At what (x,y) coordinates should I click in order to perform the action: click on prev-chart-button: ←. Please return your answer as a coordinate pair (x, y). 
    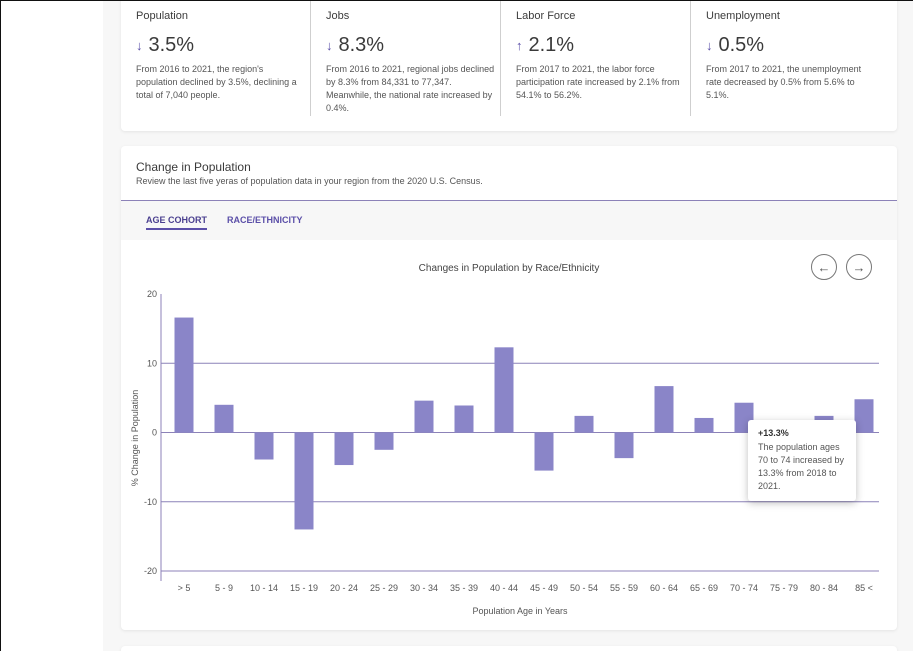
    Looking at the image, I should click on (824, 267).